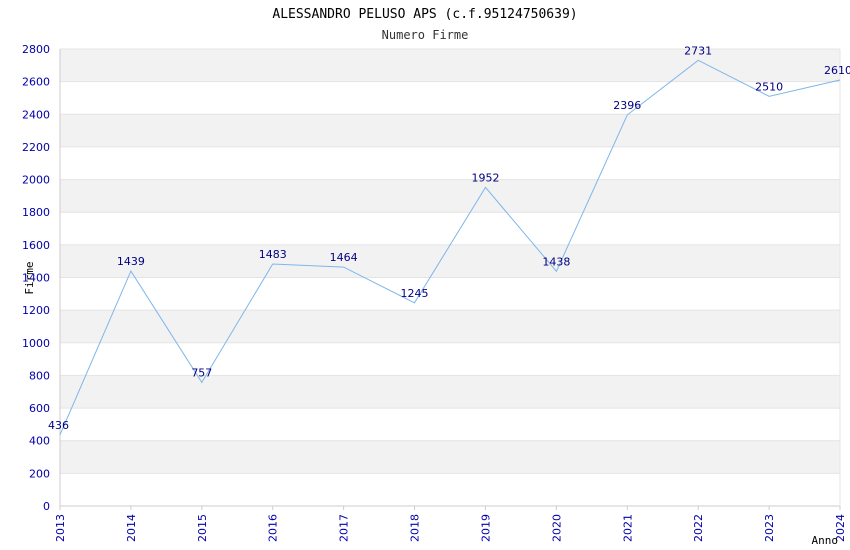 The height and width of the screenshot is (550, 850). Describe the element at coordinates (485, 528) in the screenshot. I see `x-tick-label: 2019` at that location.